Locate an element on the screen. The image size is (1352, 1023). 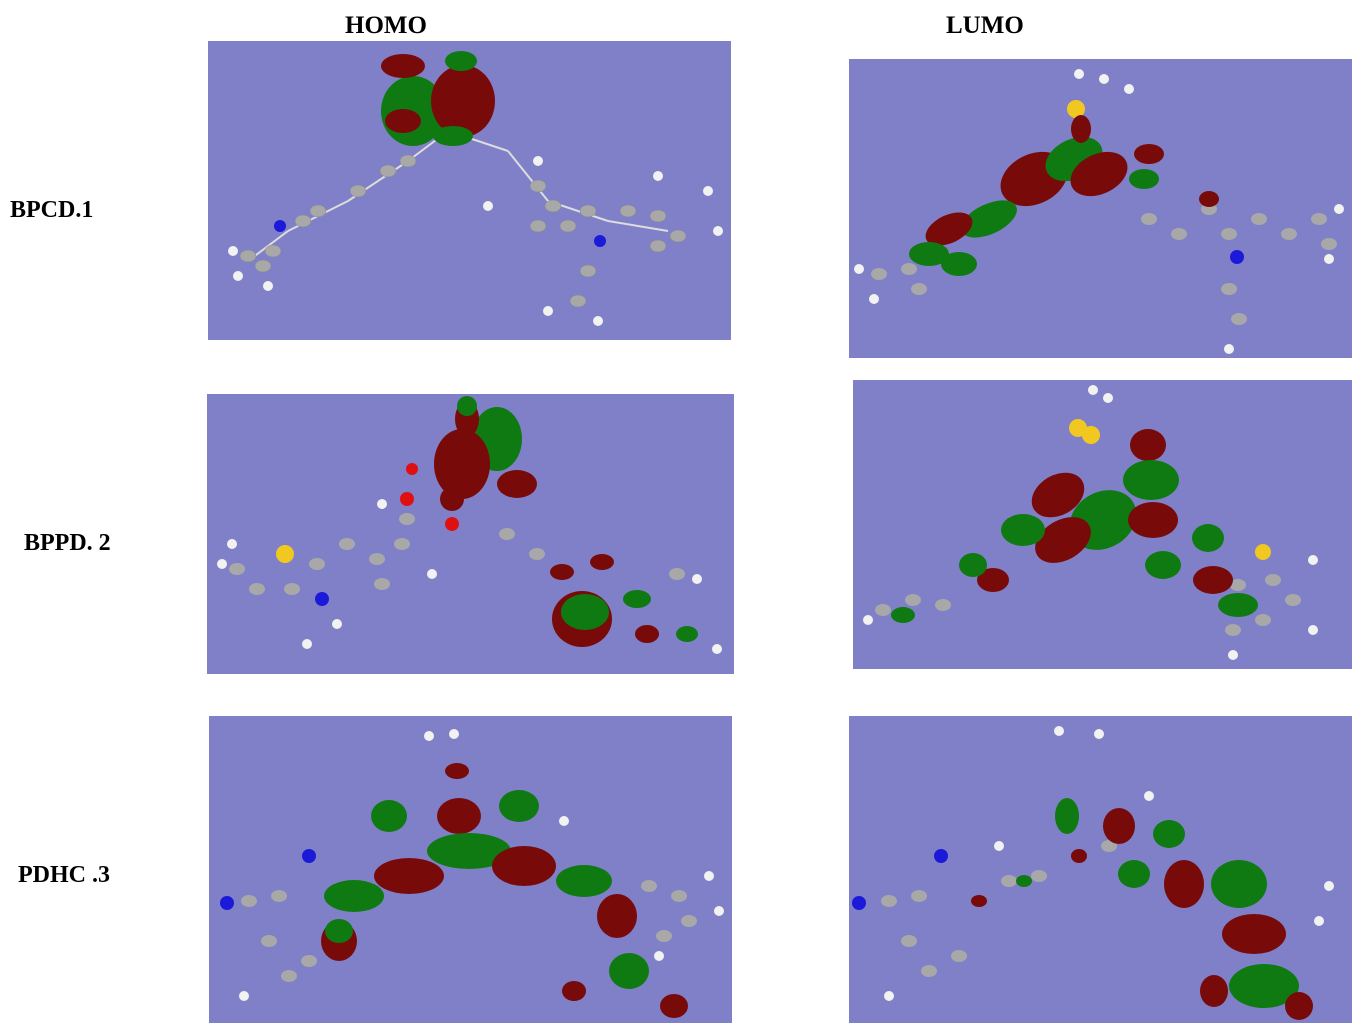
header-homo: HOMO is located at coordinates (386, 25).